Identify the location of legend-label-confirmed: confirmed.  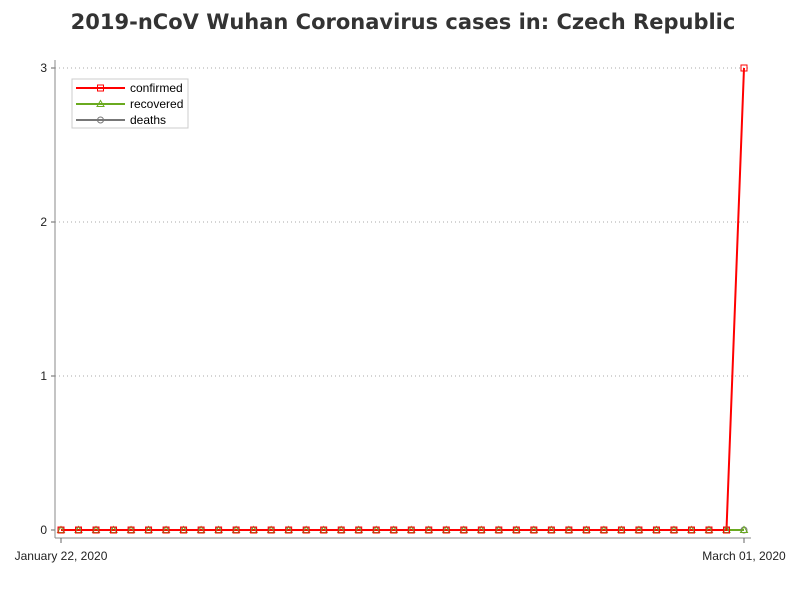
(156, 88).